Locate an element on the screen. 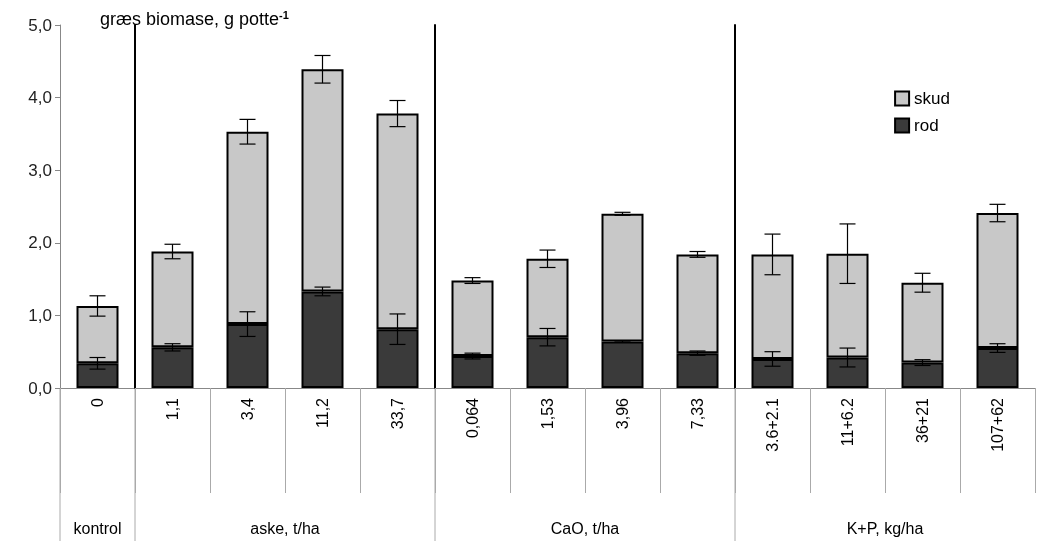 Image resolution: width=1060 pixels, height=541 pixels. y-tick-label: 5,0 is located at coordinates (40, 25).